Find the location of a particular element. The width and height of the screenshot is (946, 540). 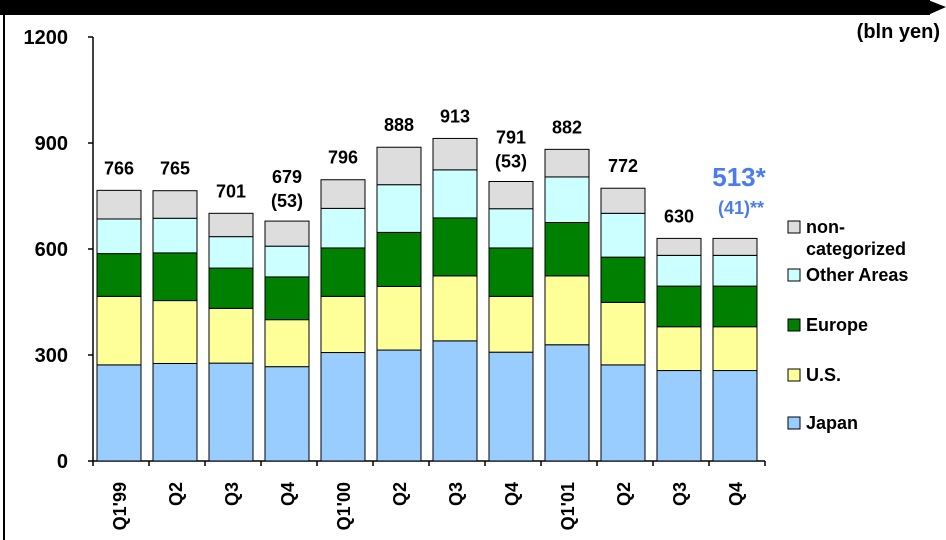

y-tick-label: 300 is located at coordinates (51, 356).